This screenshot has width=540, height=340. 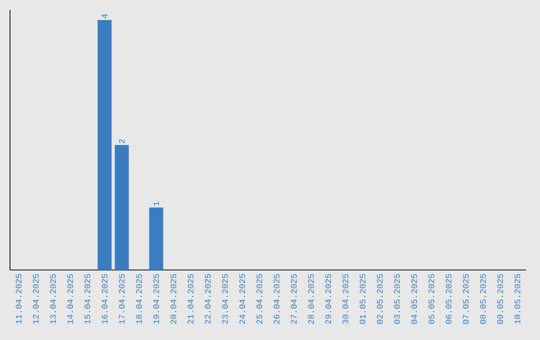 What do you see at coordinates (156, 299) in the screenshot?
I see `x-tick-label: 19.04.2025` at bounding box center [156, 299].